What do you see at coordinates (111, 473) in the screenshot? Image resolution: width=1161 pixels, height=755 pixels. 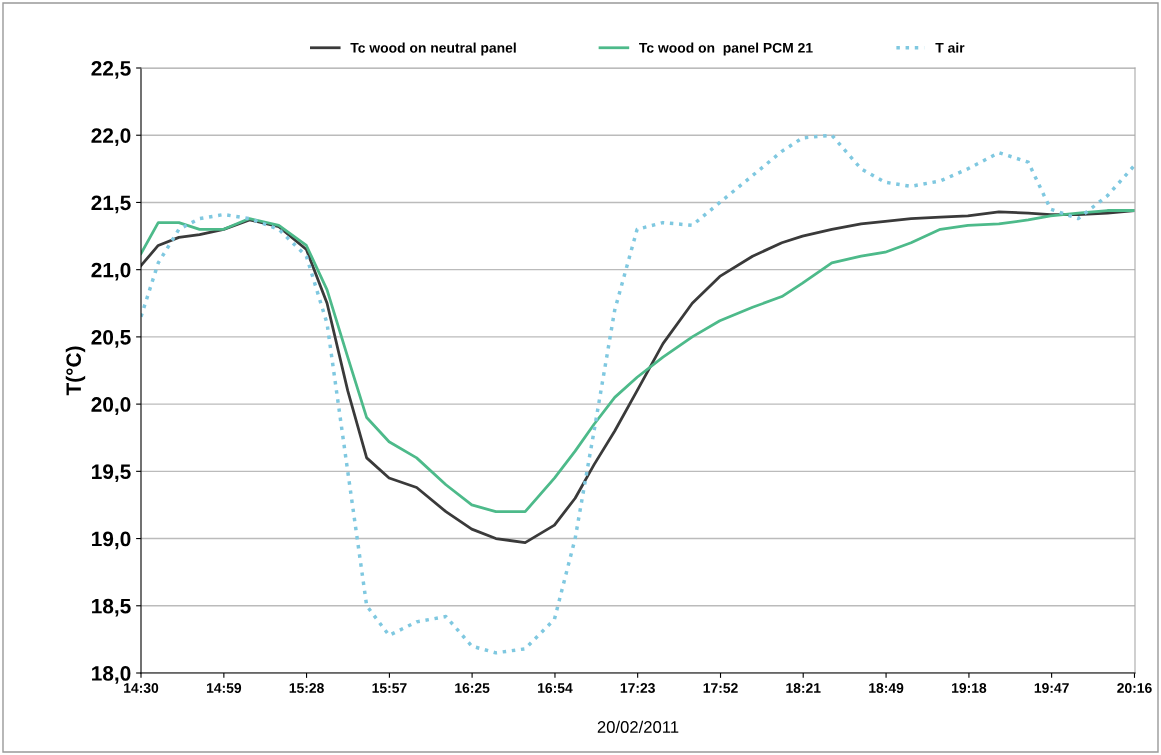 I see `y-tick-label: 19,5` at bounding box center [111, 473].